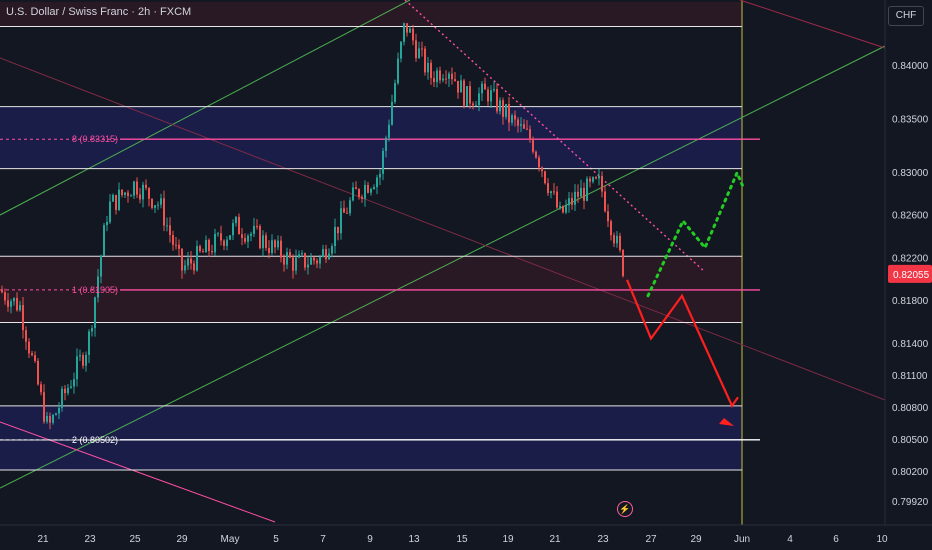 The image size is (932, 550). Describe the element at coordinates (910, 173) in the screenshot. I see `price-tick-2: 0.83000` at that location.